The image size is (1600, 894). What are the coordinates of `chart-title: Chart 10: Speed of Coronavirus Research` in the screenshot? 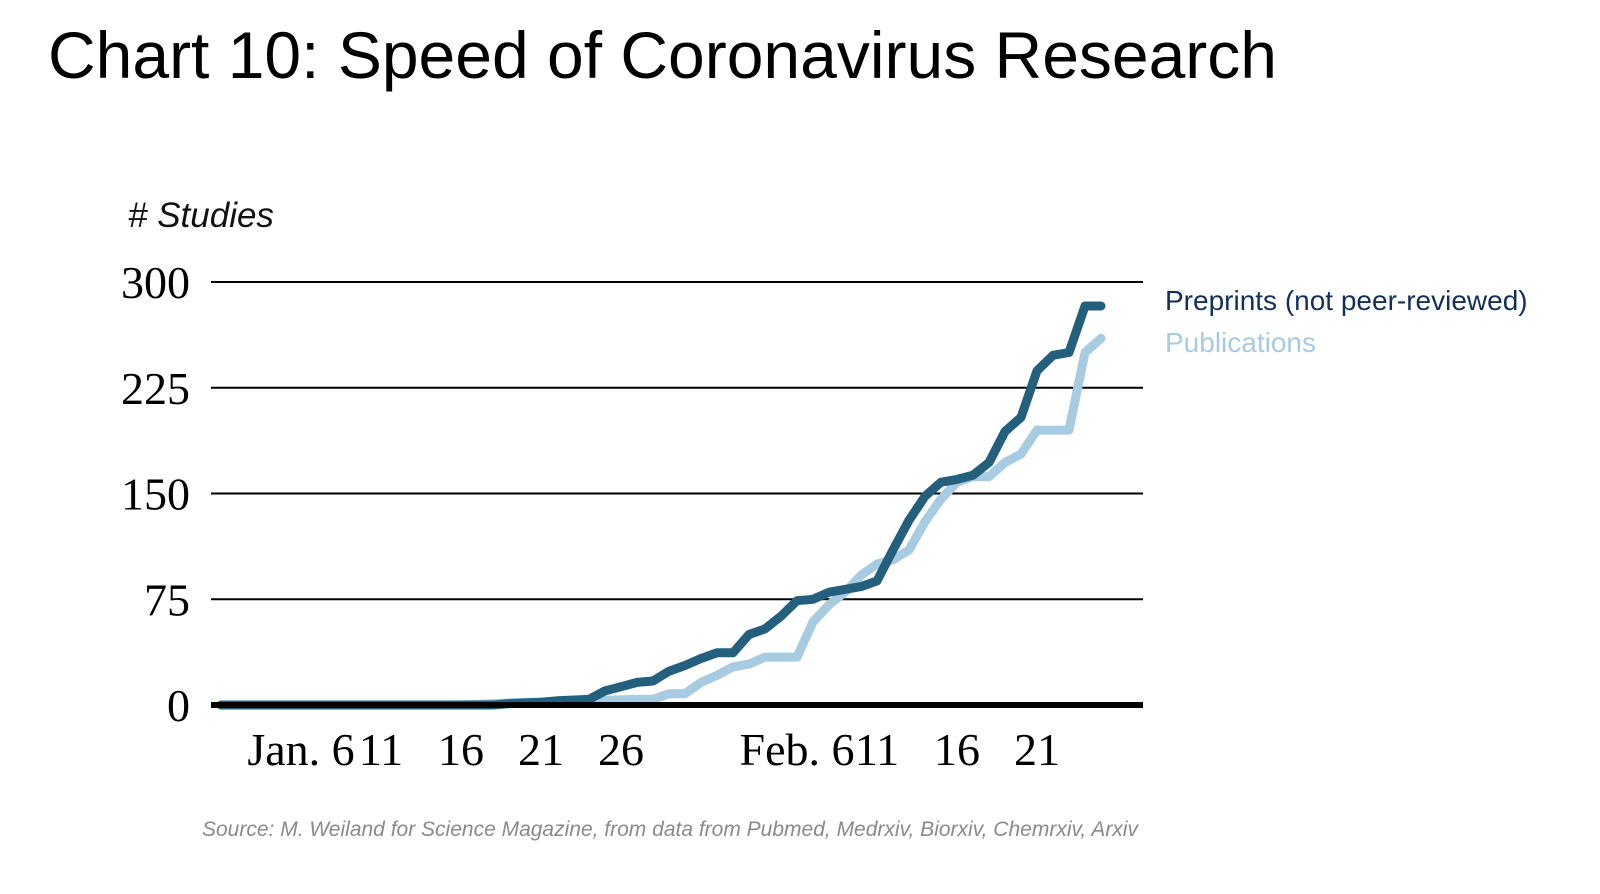 It's located at (662, 55).